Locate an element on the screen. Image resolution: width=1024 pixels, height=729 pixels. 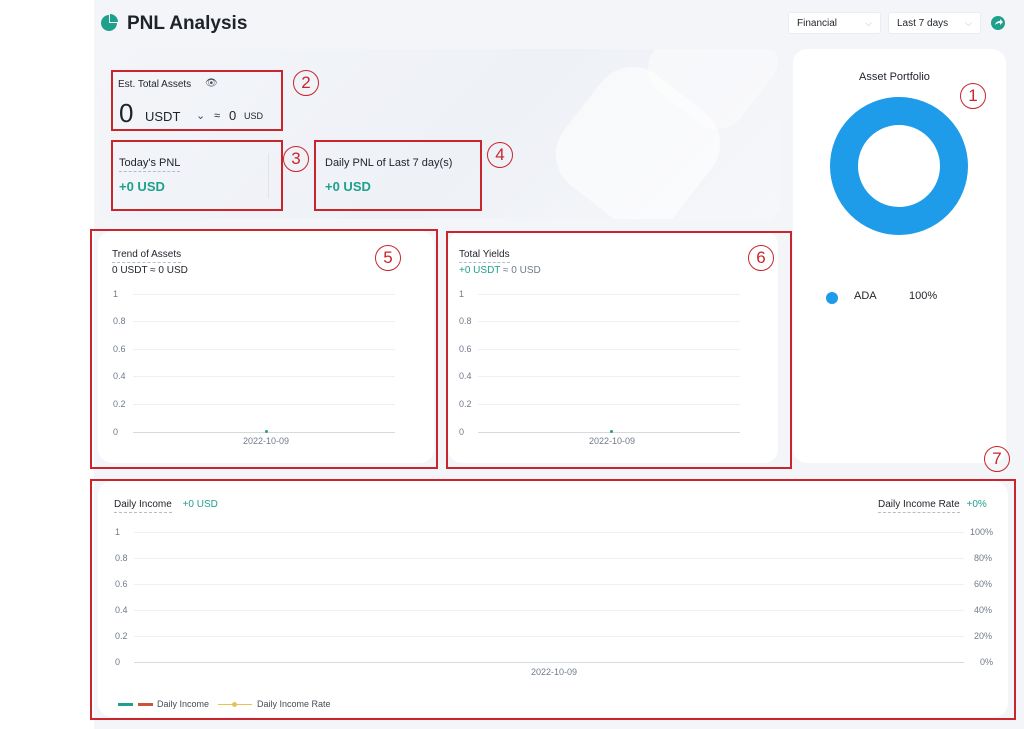
daily-pnl-label: Daily PNL of Last 7 day(s) is located at coordinates (389, 163).